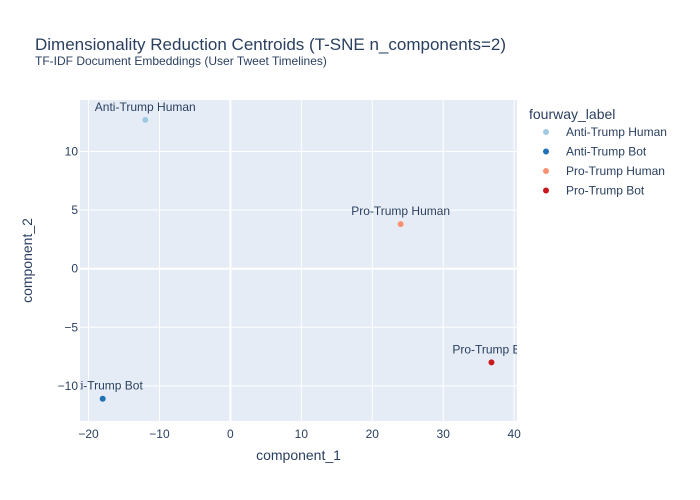 The width and height of the screenshot is (700, 500). What do you see at coordinates (491, 349) in the screenshot?
I see `point-label-pro-trump-bot: Pro-Trump Bot` at bounding box center [491, 349].